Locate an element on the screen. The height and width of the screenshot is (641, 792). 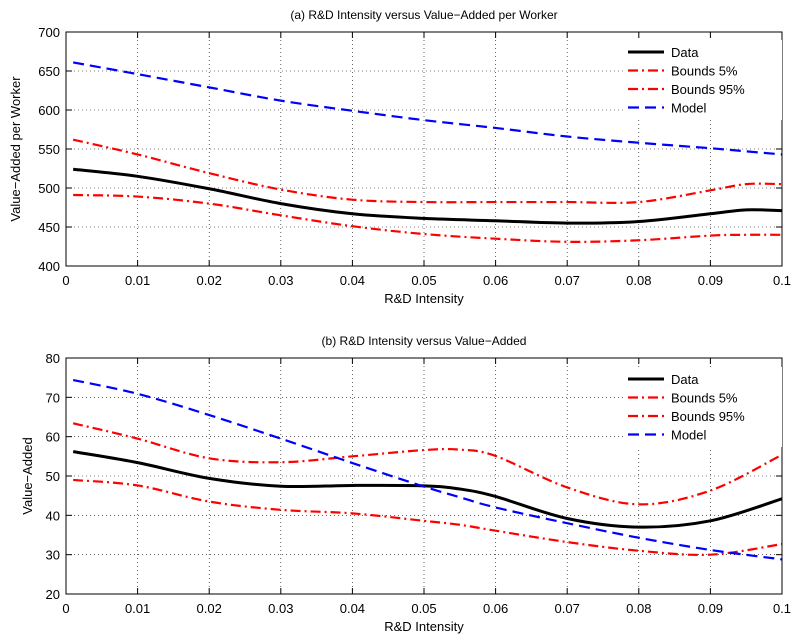
y-tick-label: 650 is located at coordinates (49, 71).